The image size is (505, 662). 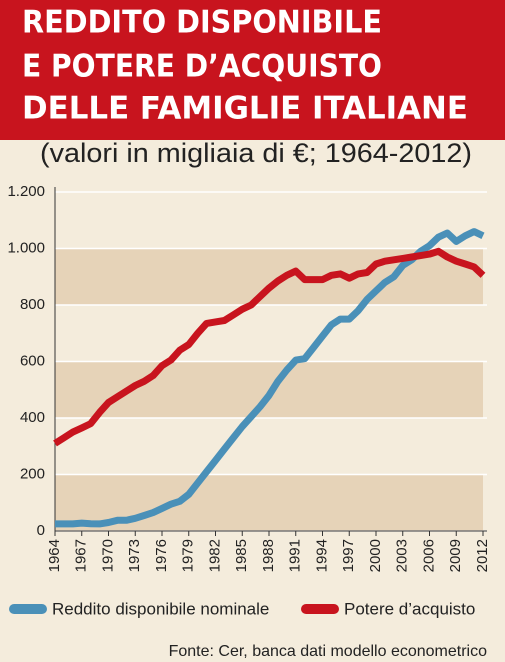 What do you see at coordinates (26, 247) in the screenshot?
I see `y-tick-label: 1.000` at bounding box center [26, 247].